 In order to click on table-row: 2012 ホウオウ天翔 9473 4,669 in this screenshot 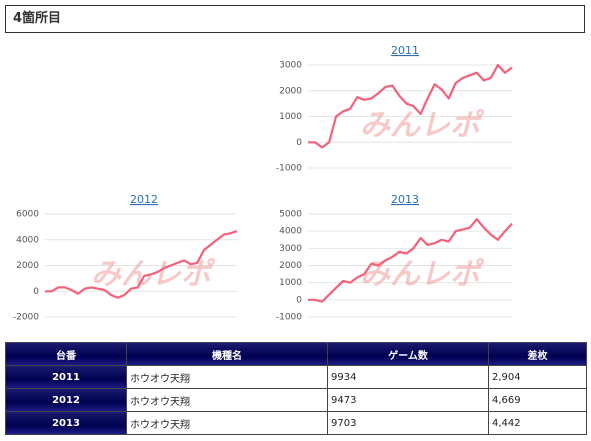, I will do `click(296, 400)`.